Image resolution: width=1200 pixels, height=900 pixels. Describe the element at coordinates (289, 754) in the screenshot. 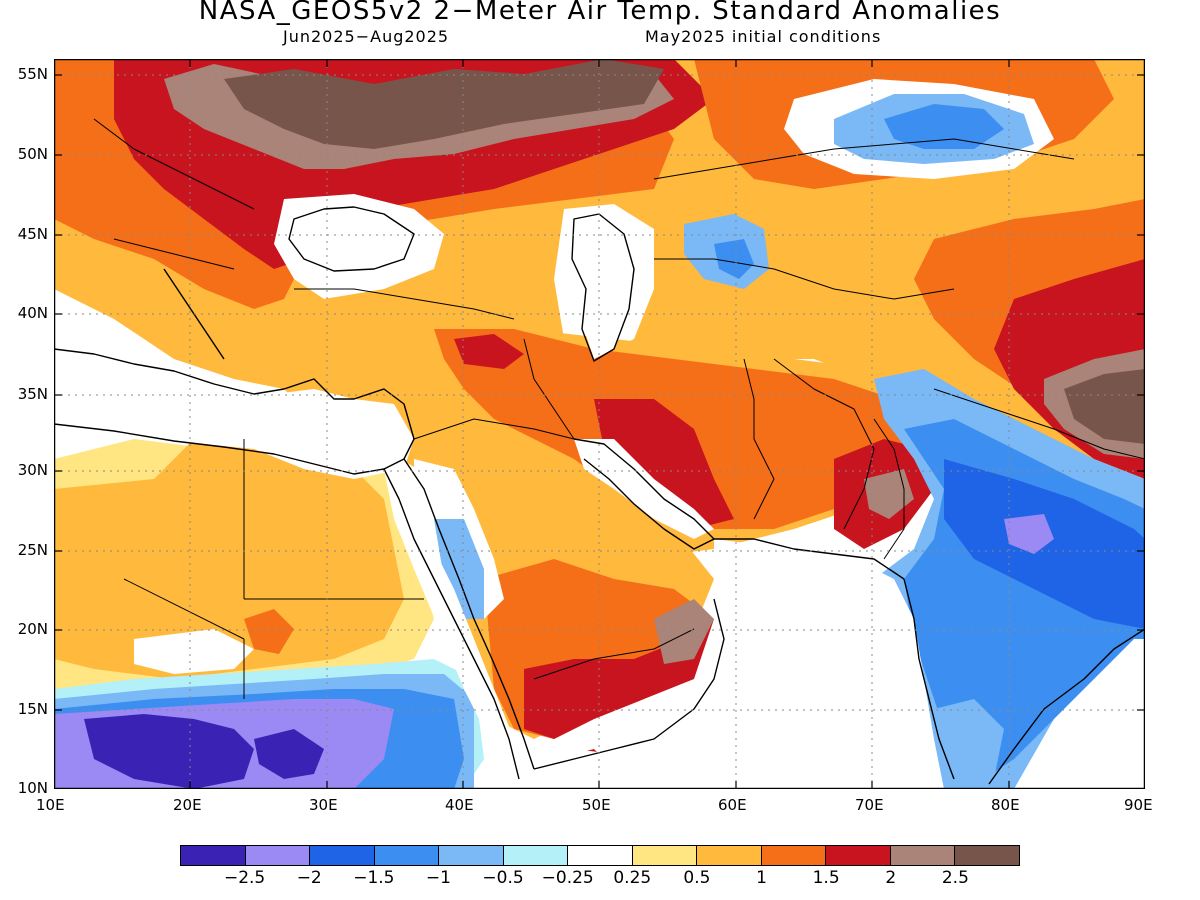

I see `anomaly-region-sahel-m25b` at that location.